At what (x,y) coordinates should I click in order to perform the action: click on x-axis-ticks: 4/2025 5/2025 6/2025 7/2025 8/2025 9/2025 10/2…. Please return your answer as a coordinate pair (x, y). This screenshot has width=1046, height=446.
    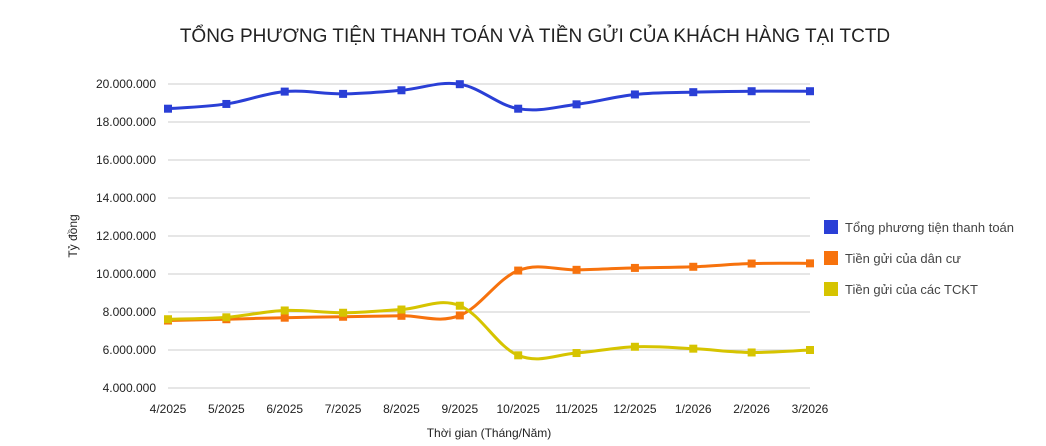
    Looking at the image, I should click on (489, 409).